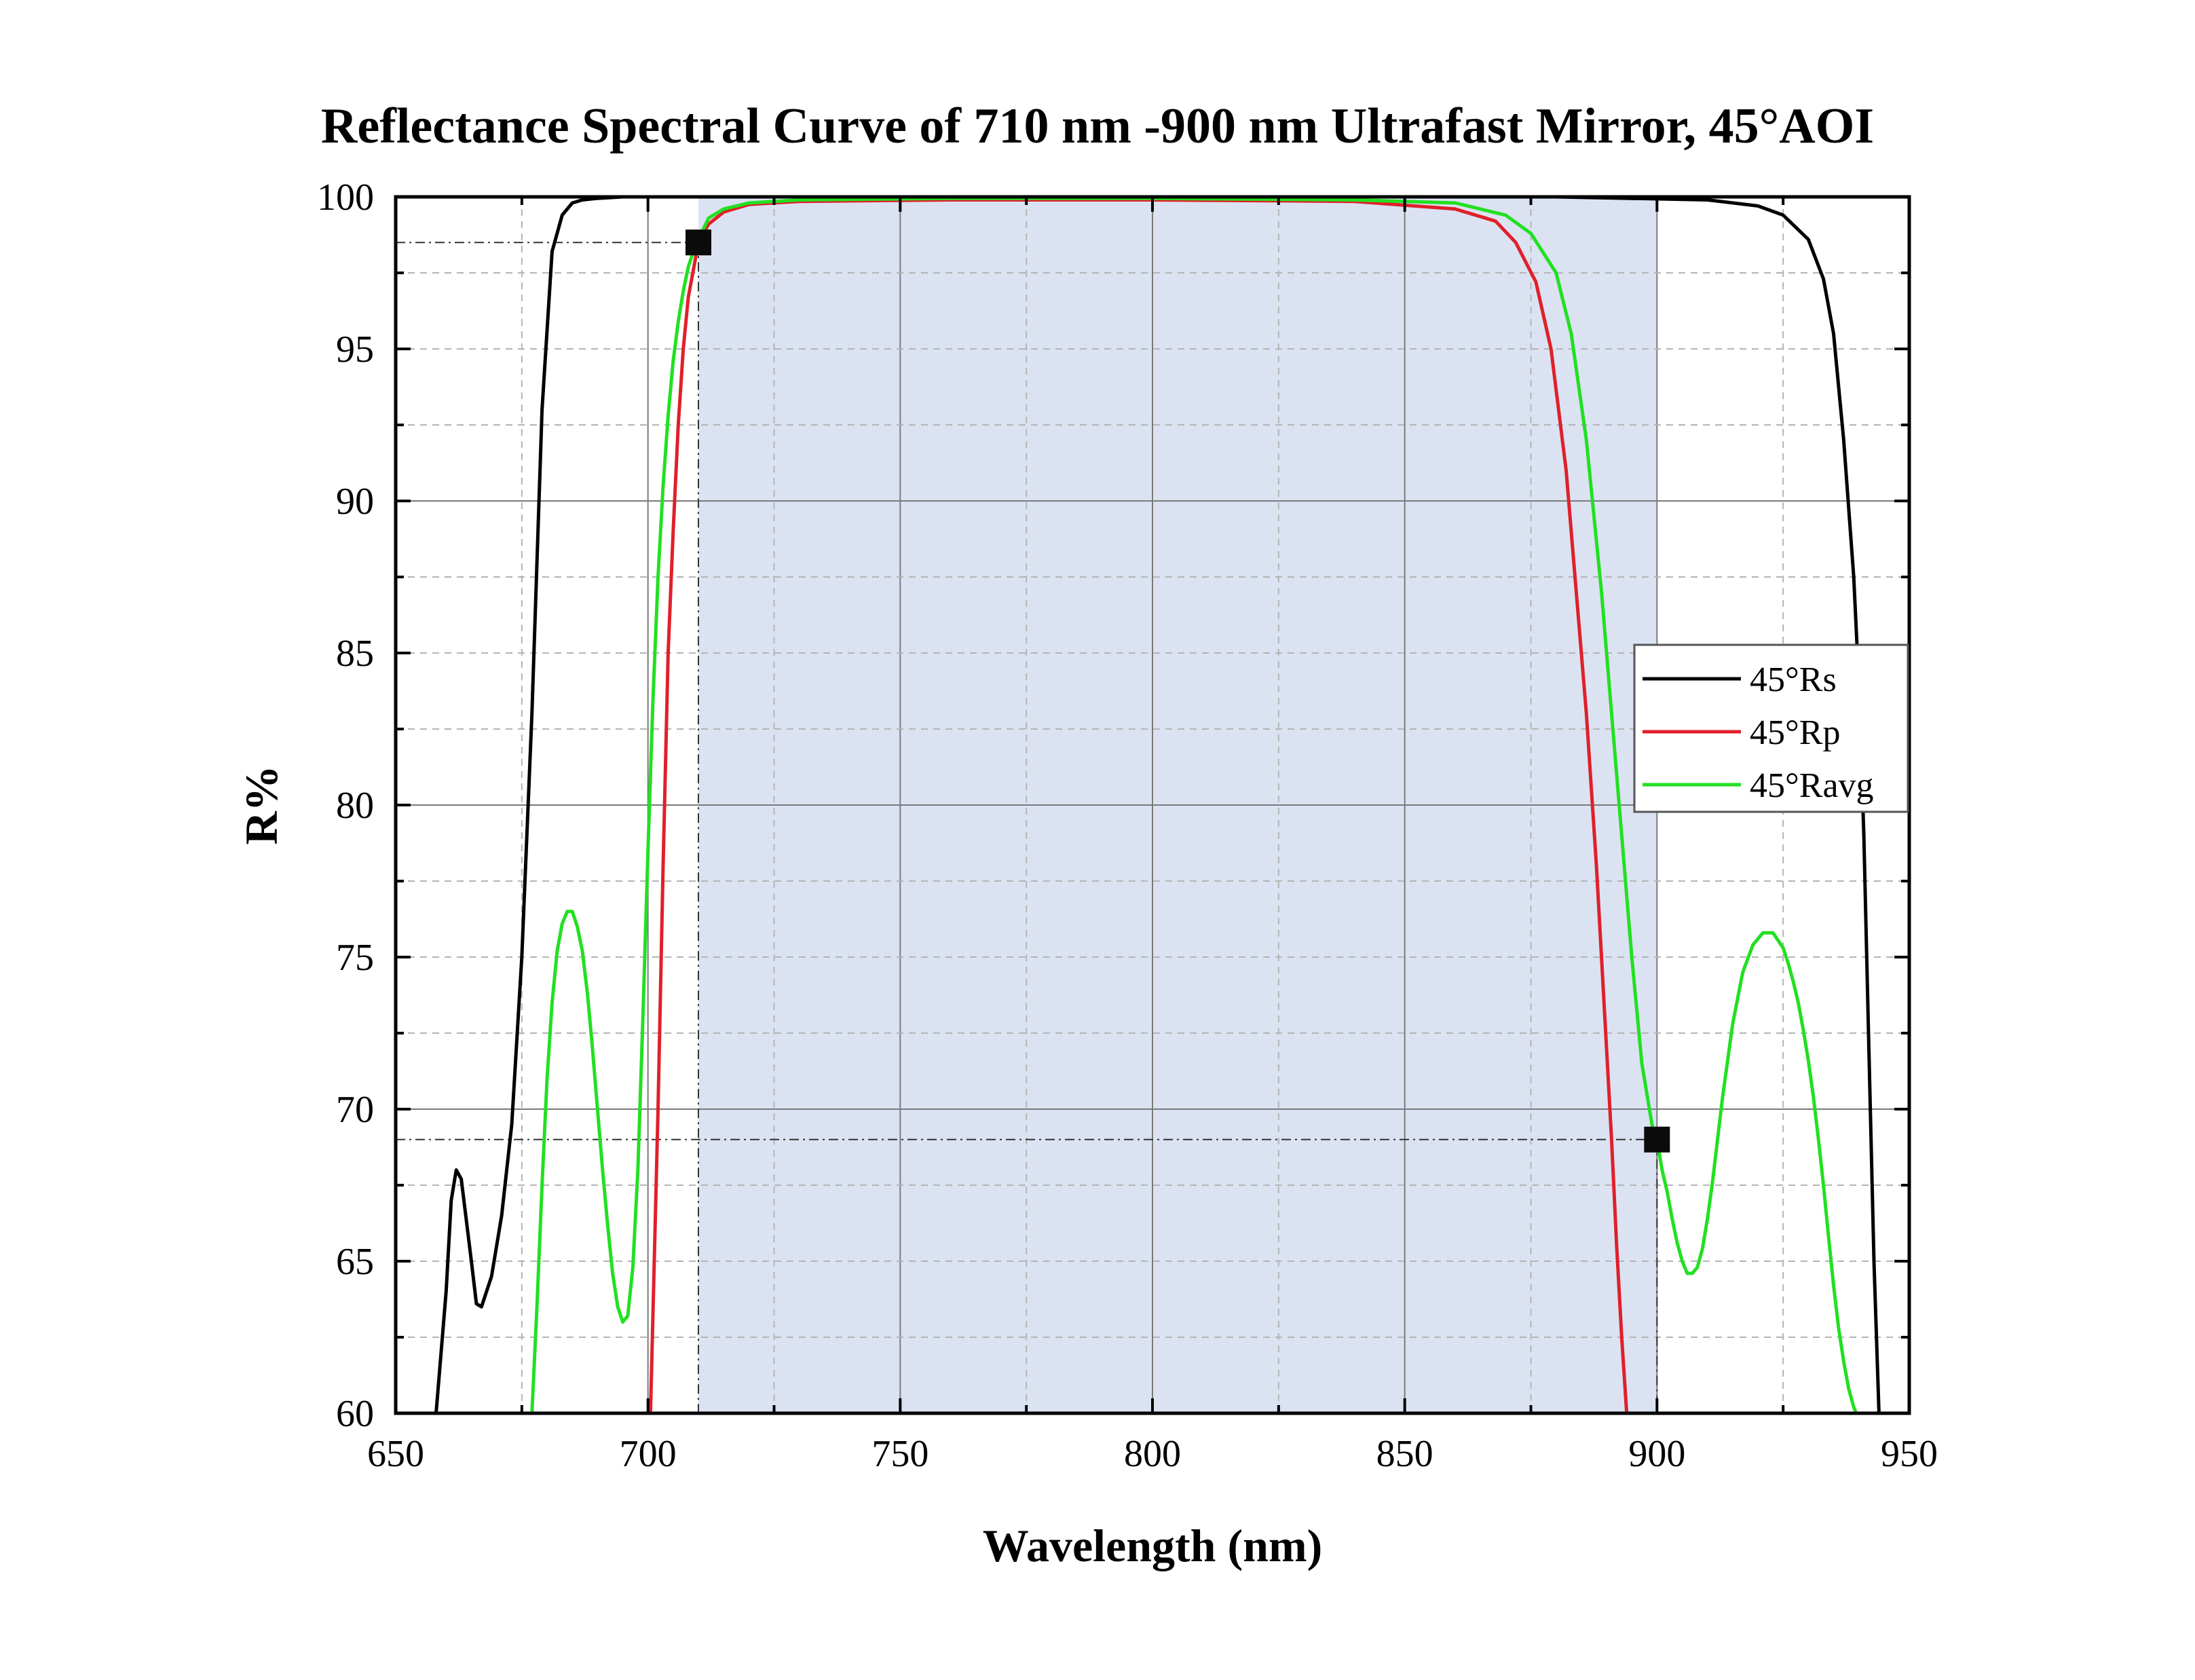 The width and height of the screenshot is (2195, 1680). What do you see at coordinates (355, 502) in the screenshot?
I see `y-tick-label: 90` at bounding box center [355, 502].